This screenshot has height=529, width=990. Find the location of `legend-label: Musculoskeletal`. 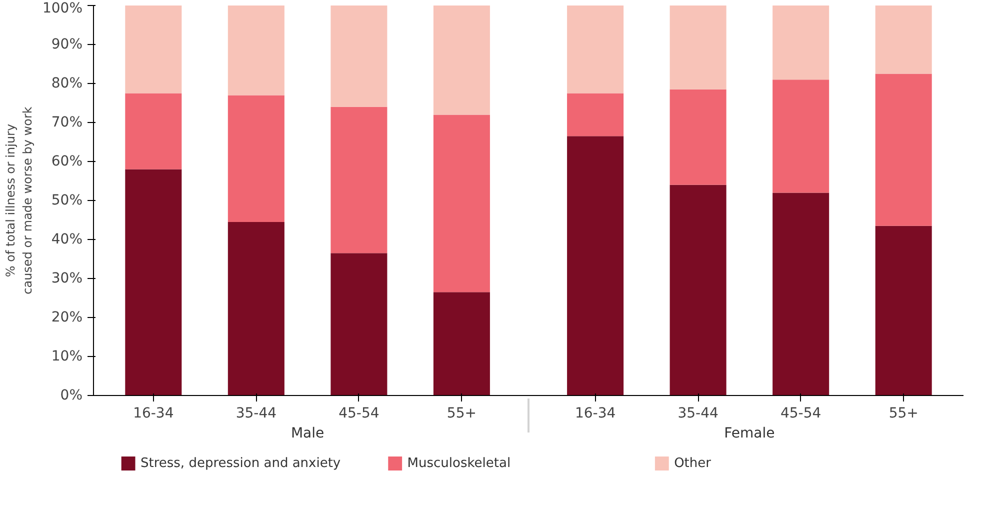

legend-label: Musculoskeletal is located at coordinates (459, 463).